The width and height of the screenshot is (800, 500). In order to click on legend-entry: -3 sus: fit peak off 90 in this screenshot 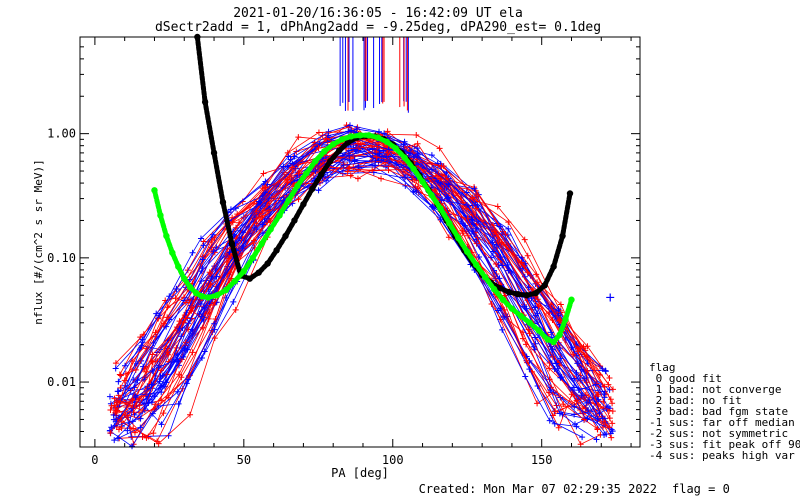, I will do `click(724, 444)`.